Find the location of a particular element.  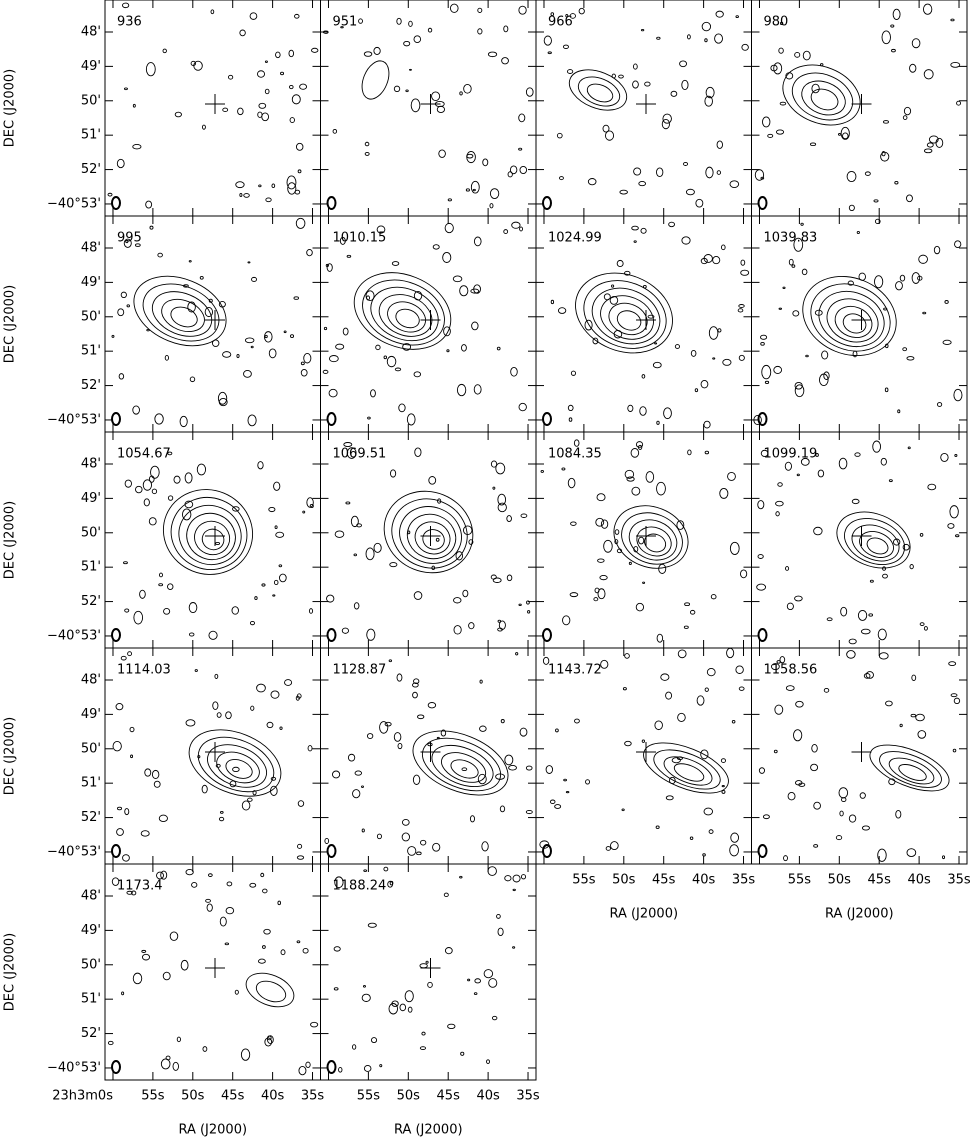

panel: 1069.51 is located at coordinates (428, 540).